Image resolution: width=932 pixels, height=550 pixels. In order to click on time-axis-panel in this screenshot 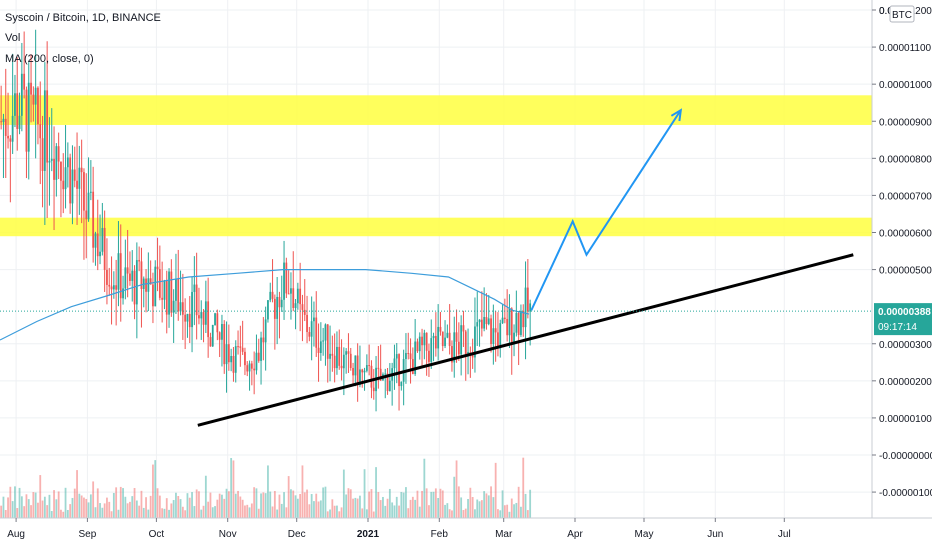, I will do `click(466, 534)`.